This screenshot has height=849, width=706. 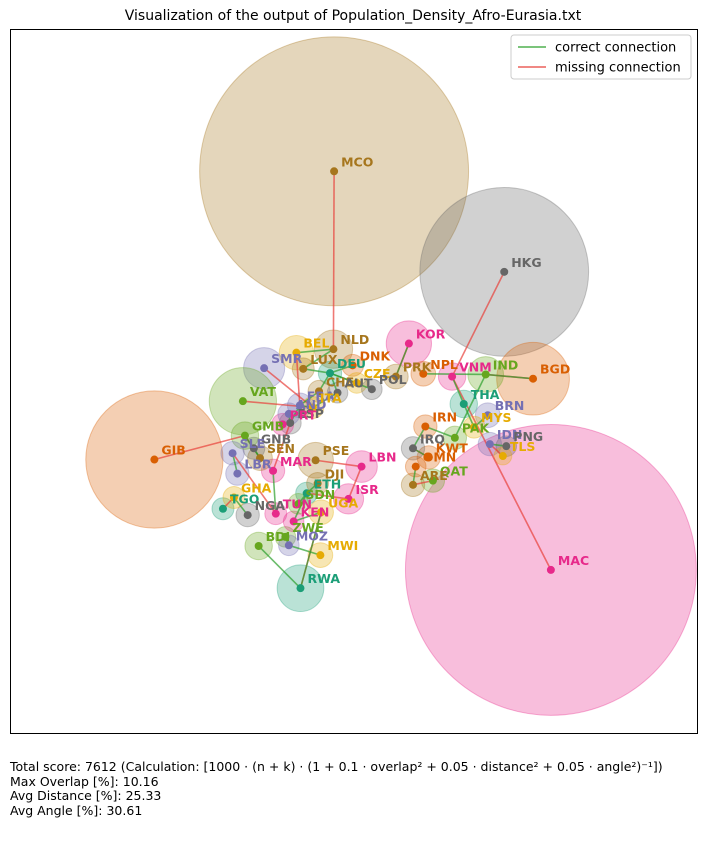 I want to click on node-point-irn, so click(x=425, y=426).